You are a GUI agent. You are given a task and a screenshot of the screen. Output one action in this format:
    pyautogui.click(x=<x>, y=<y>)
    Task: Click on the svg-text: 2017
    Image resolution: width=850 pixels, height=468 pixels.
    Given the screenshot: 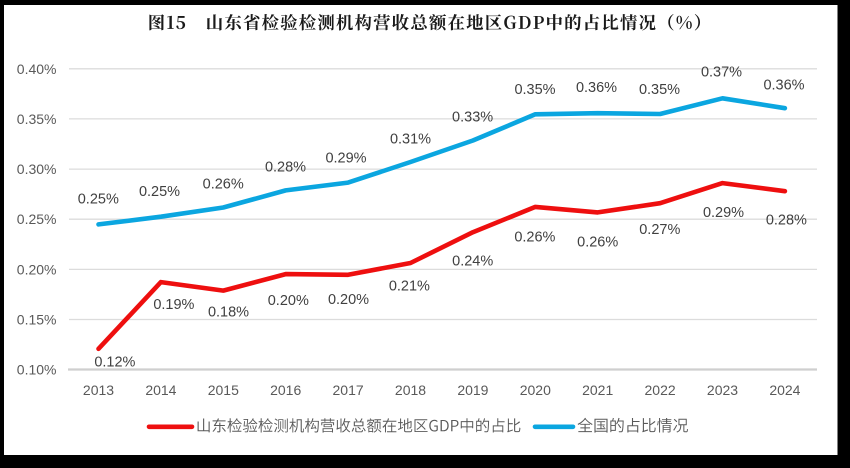 What is the action you would take?
    pyautogui.click(x=348, y=390)
    